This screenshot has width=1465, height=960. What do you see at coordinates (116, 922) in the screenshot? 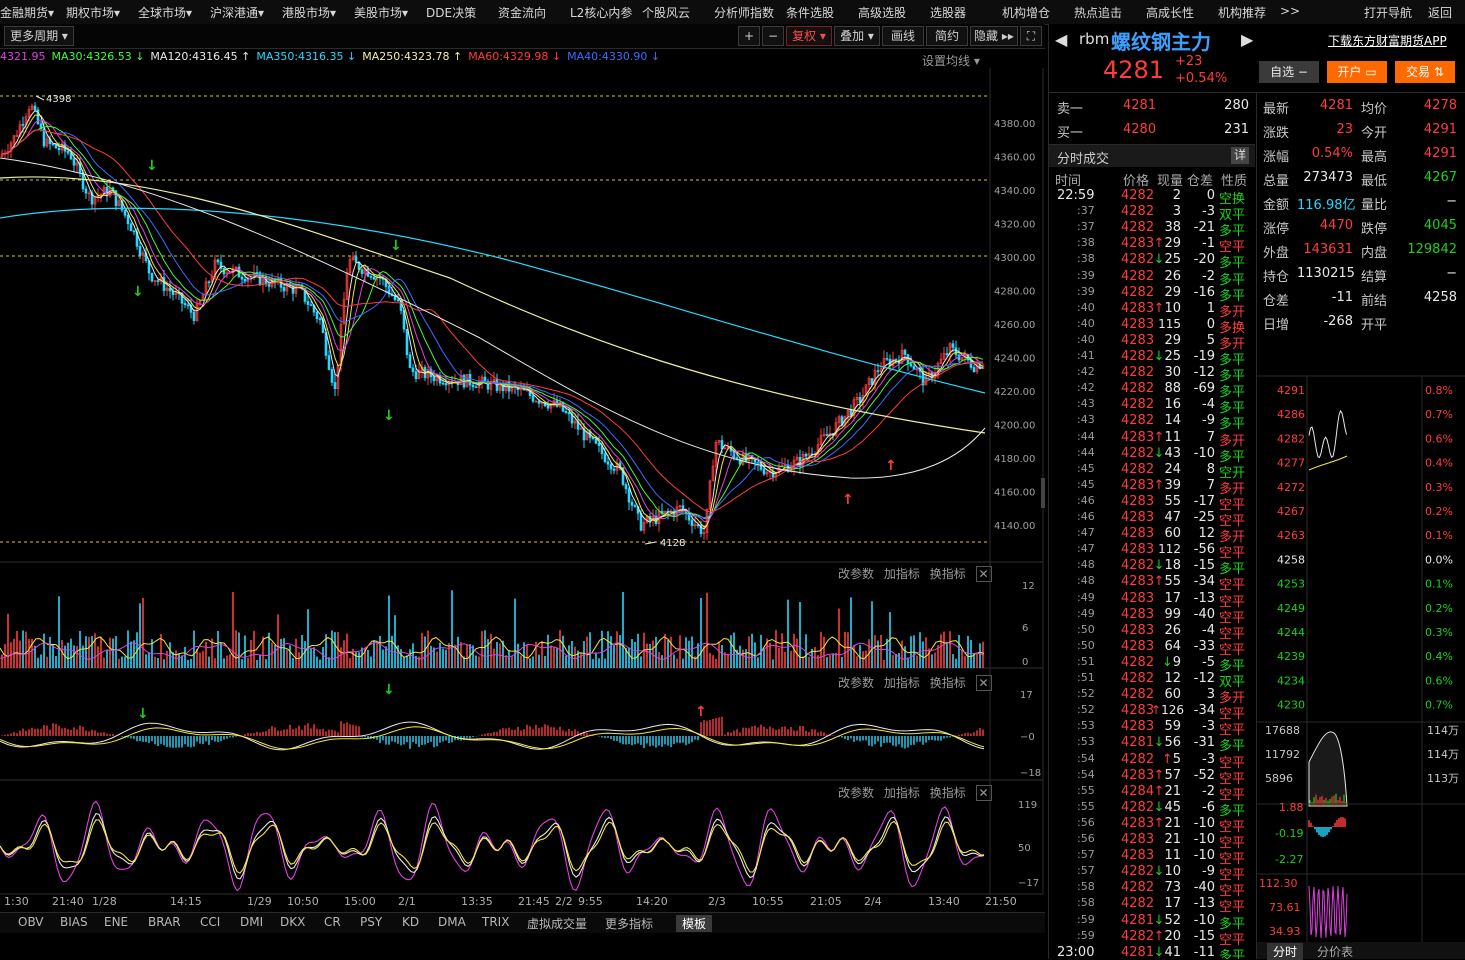
I see `indicator-tab: ENE` at bounding box center [116, 922].